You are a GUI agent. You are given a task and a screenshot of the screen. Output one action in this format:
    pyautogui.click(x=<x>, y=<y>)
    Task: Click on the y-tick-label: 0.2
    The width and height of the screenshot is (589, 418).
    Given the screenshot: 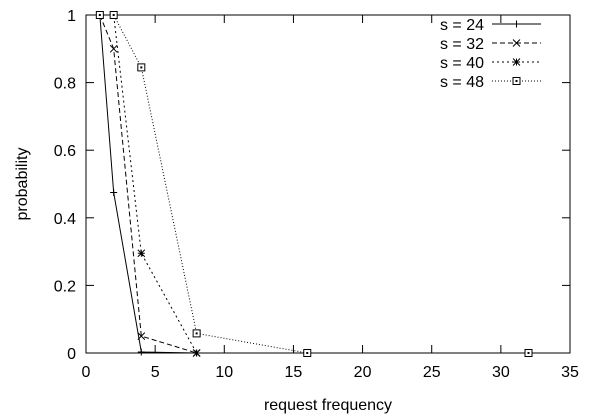 What is the action you would take?
    pyautogui.click(x=65, y=286)
    